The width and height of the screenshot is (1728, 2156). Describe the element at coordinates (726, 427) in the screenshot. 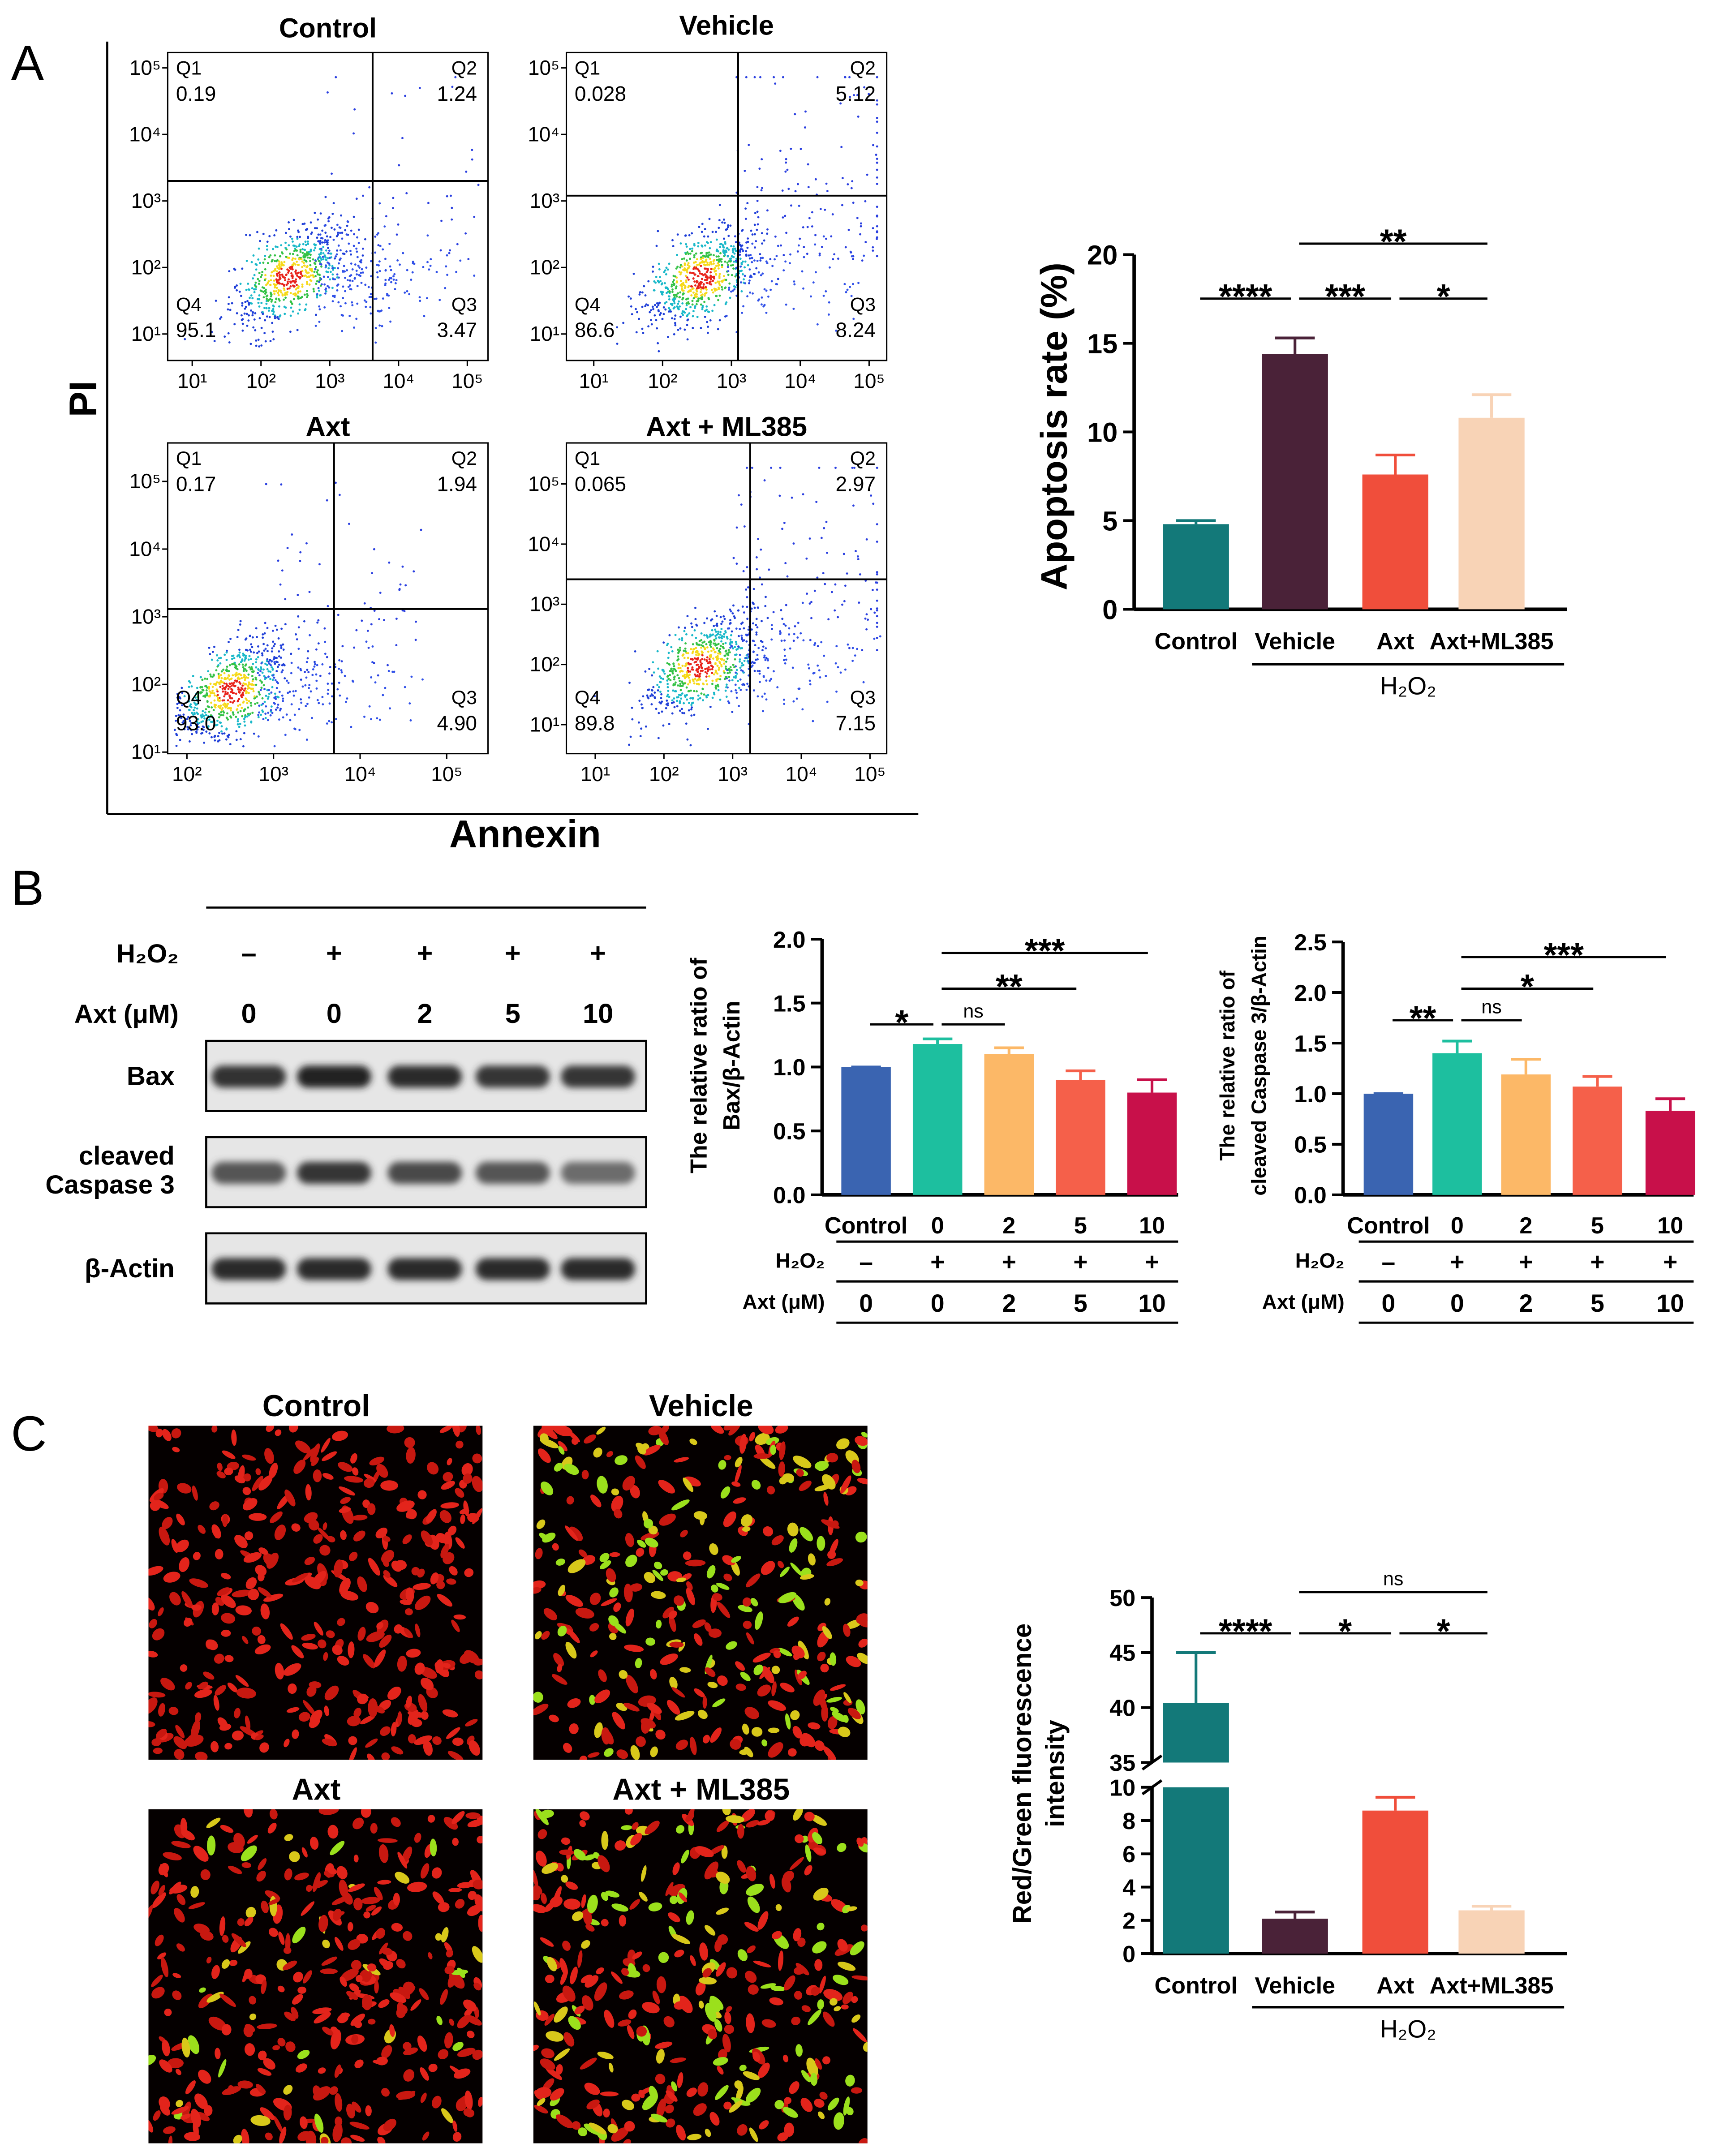

I see `flow-title: Axt + ML385` at that location.